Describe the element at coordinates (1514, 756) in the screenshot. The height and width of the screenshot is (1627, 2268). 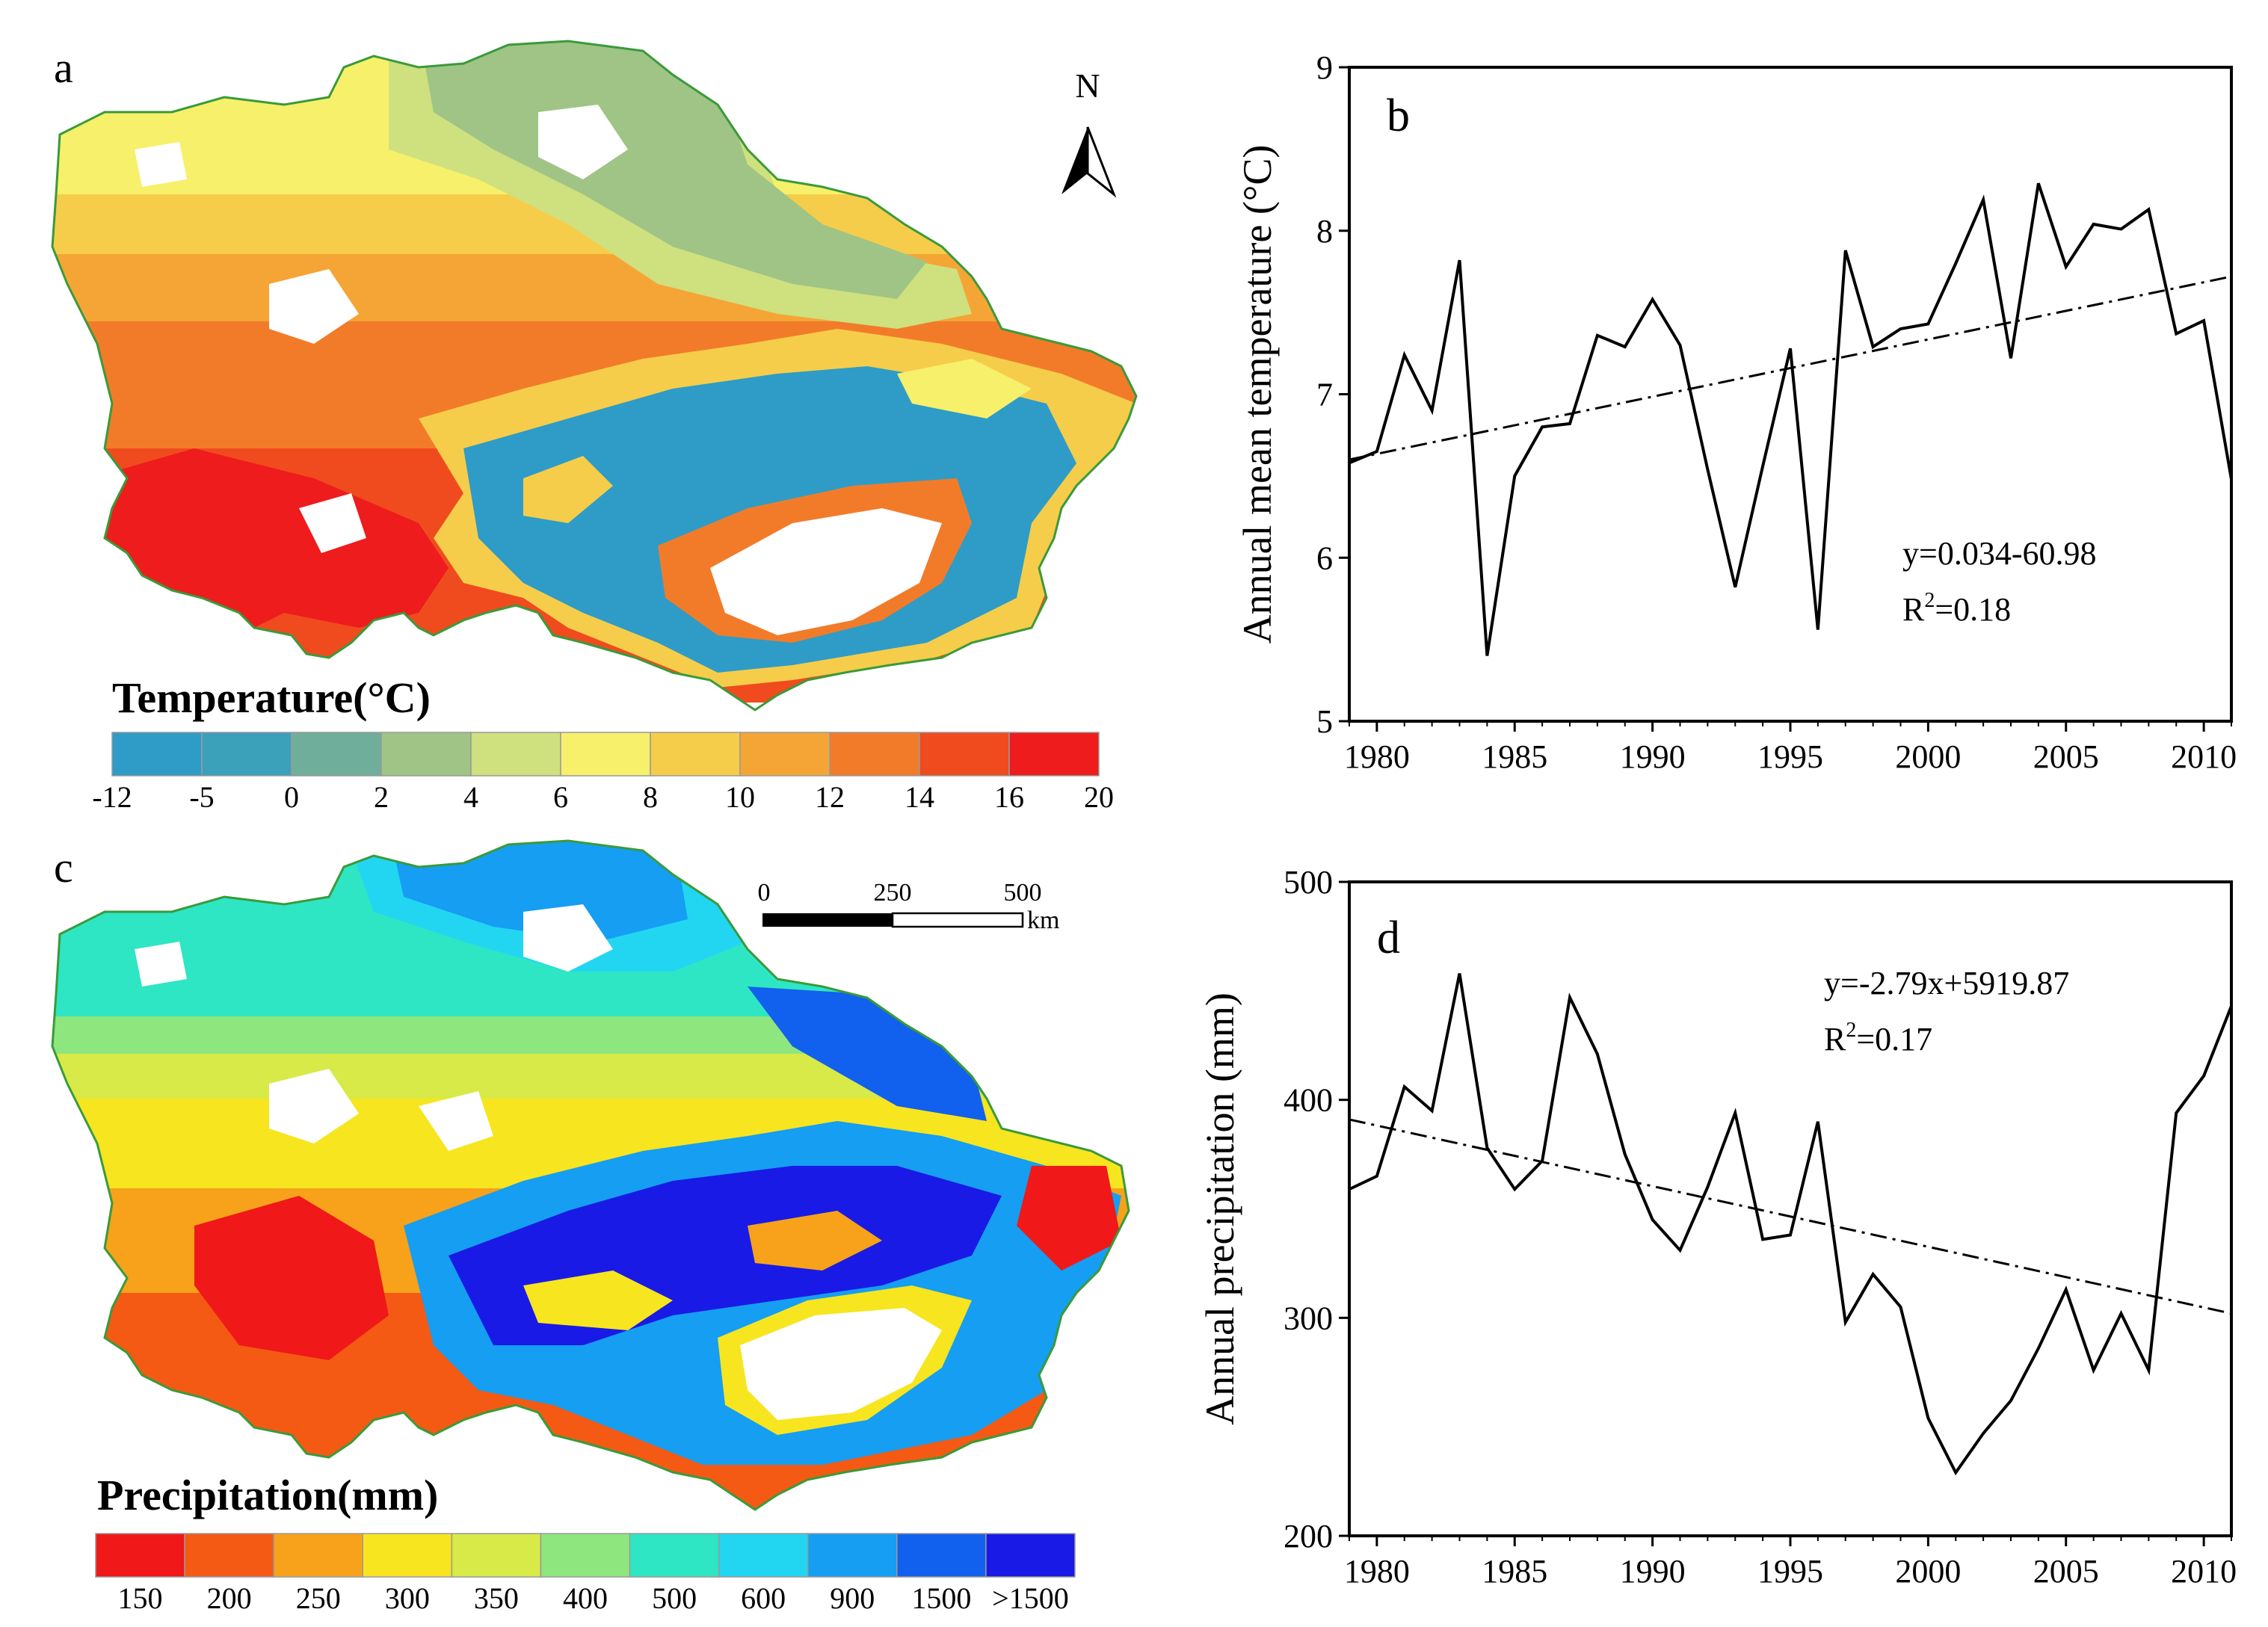
I see `x-tick-label: 1985` at that location.